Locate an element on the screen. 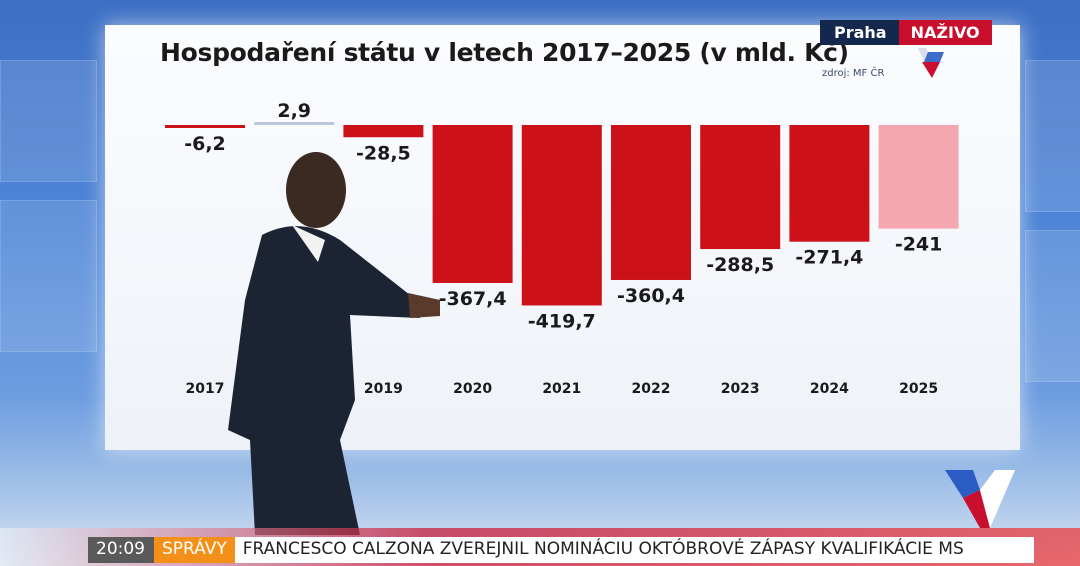 The image size is (1080, 566). live-city: Praha is located at coordinates (859, 32).